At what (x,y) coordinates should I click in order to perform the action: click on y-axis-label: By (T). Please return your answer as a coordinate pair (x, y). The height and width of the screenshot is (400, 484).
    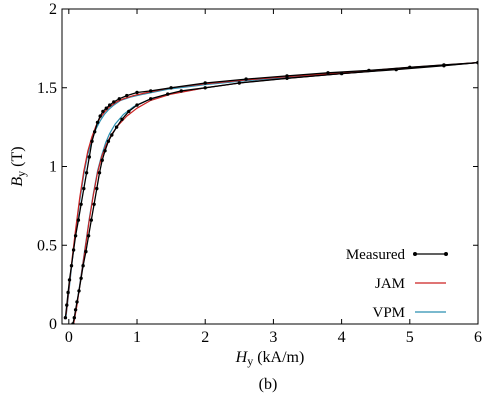
    Looking at the image, I should click on (18, 166).